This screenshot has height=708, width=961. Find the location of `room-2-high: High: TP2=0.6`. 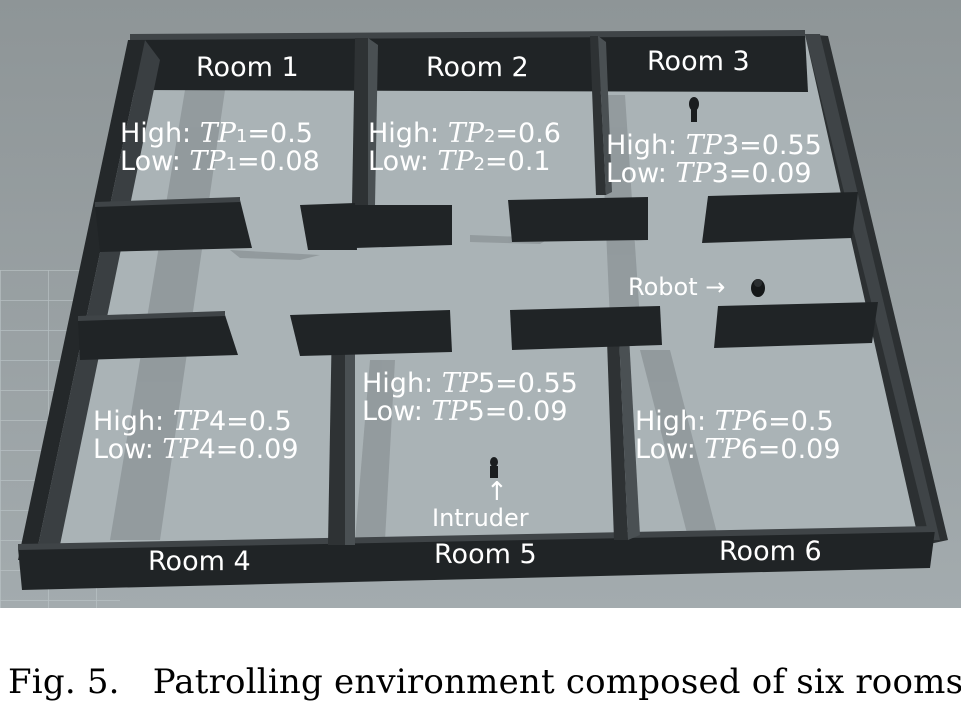

room-2-high: High: TP2=0.6 is located at coordinates (464, 133).